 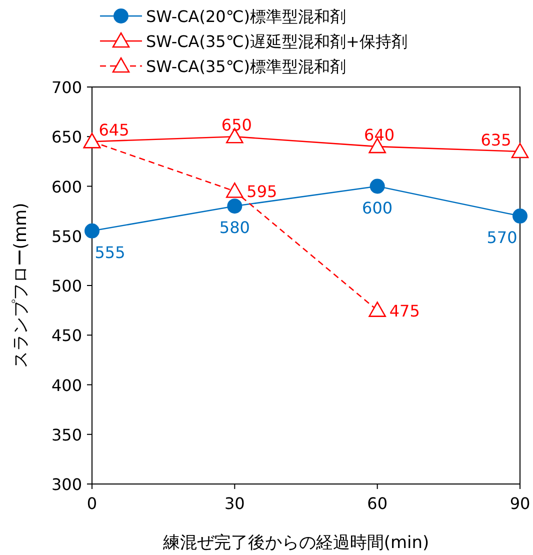 I want to click on y-tick-label: 400, so click(x=66, y=385).